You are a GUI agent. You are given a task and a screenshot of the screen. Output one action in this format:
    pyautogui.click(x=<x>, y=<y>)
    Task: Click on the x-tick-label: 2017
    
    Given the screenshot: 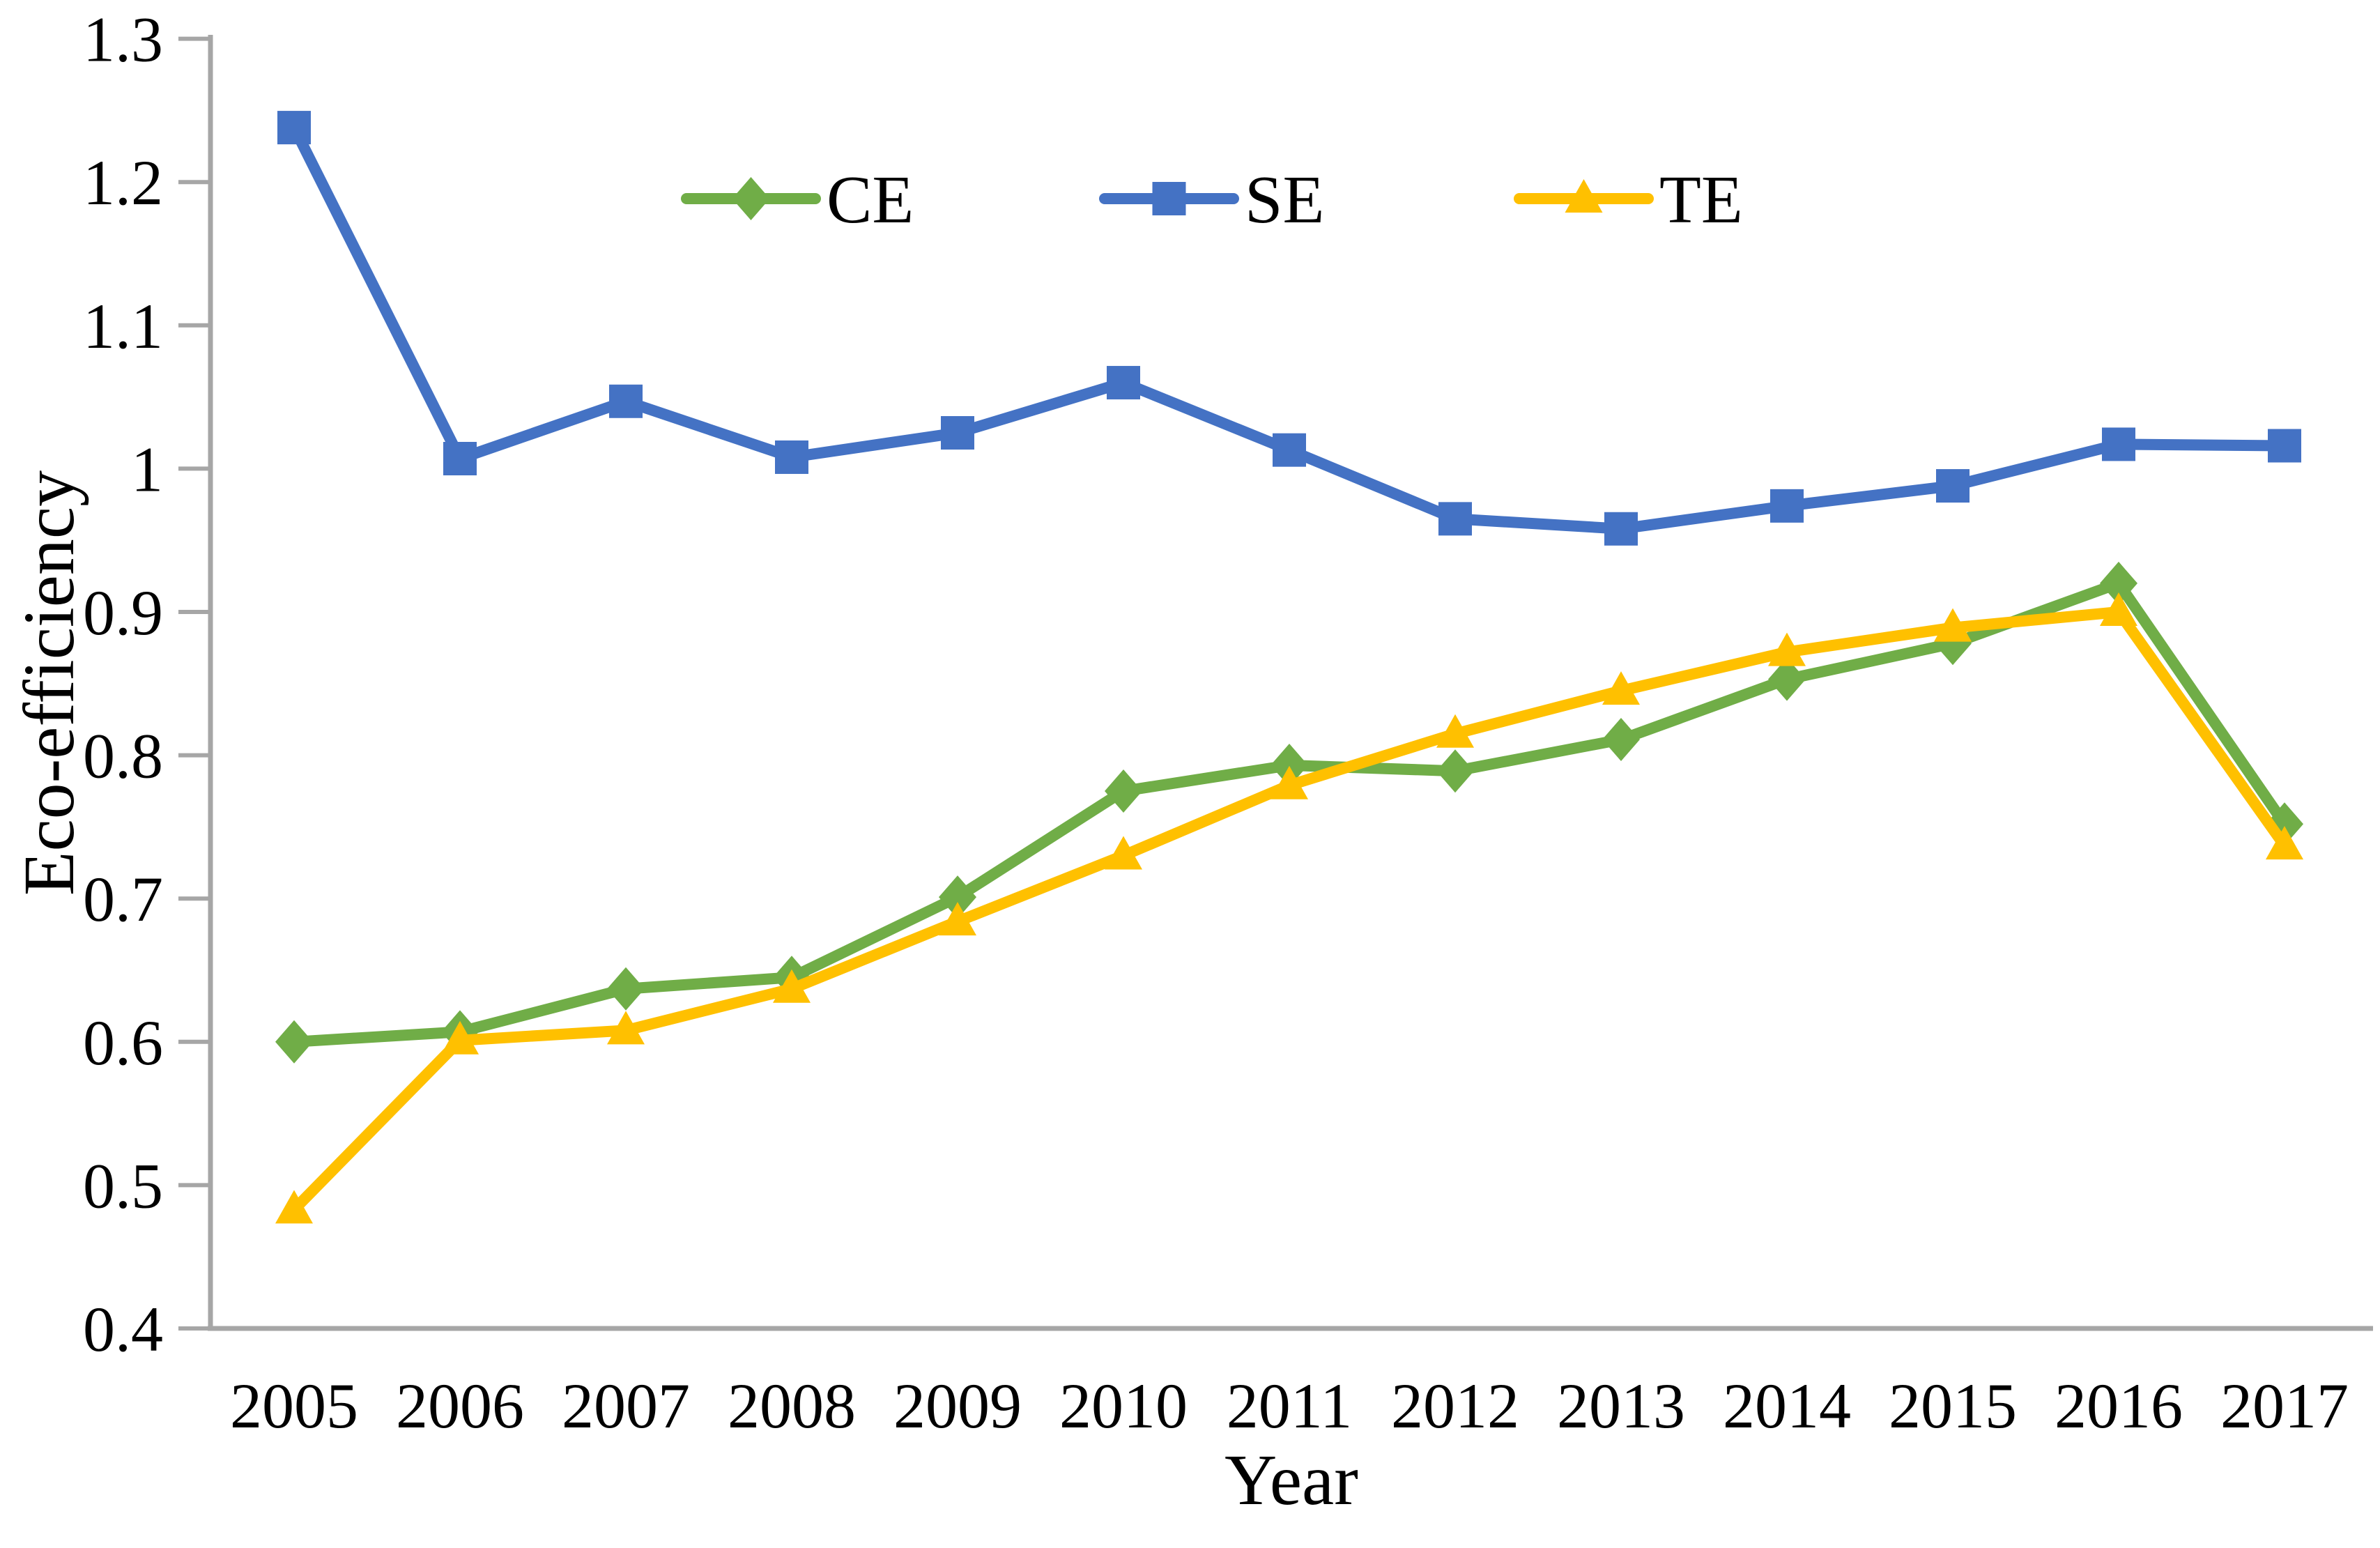 What is the action you would take?
    pyautogui.click(x=2284, y=1405)
    